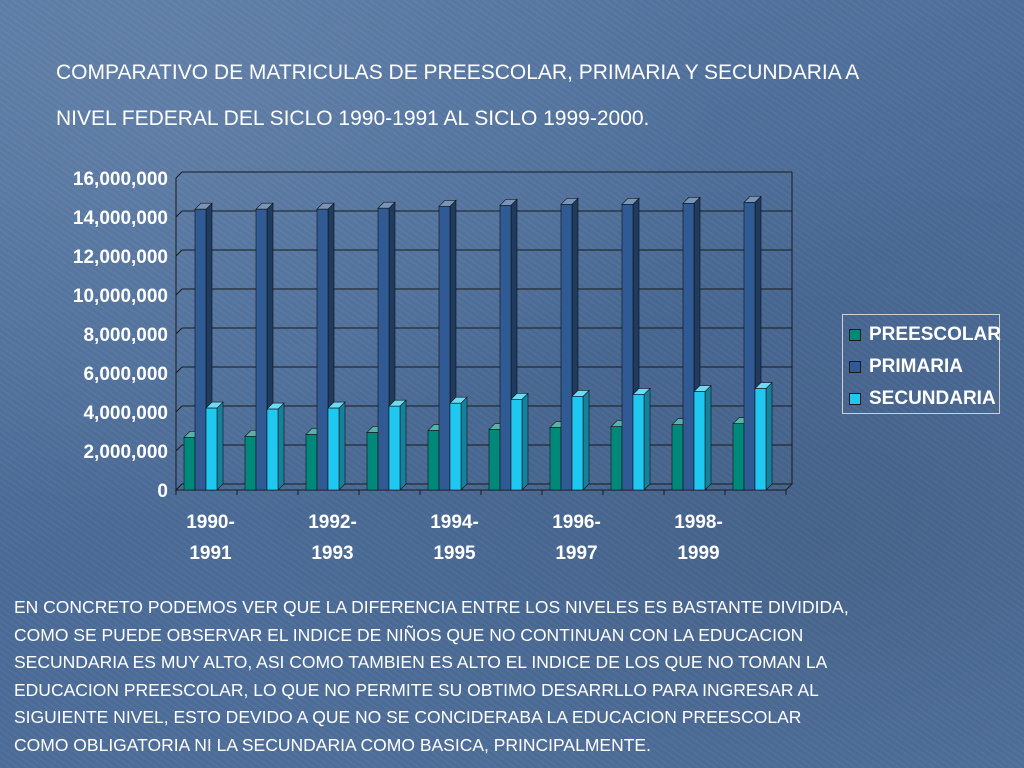 The image size is (1024, 768). Describe the element at coordinates (698, 553) in the screenshot. I see `x-tick-label: 1999` at that location.